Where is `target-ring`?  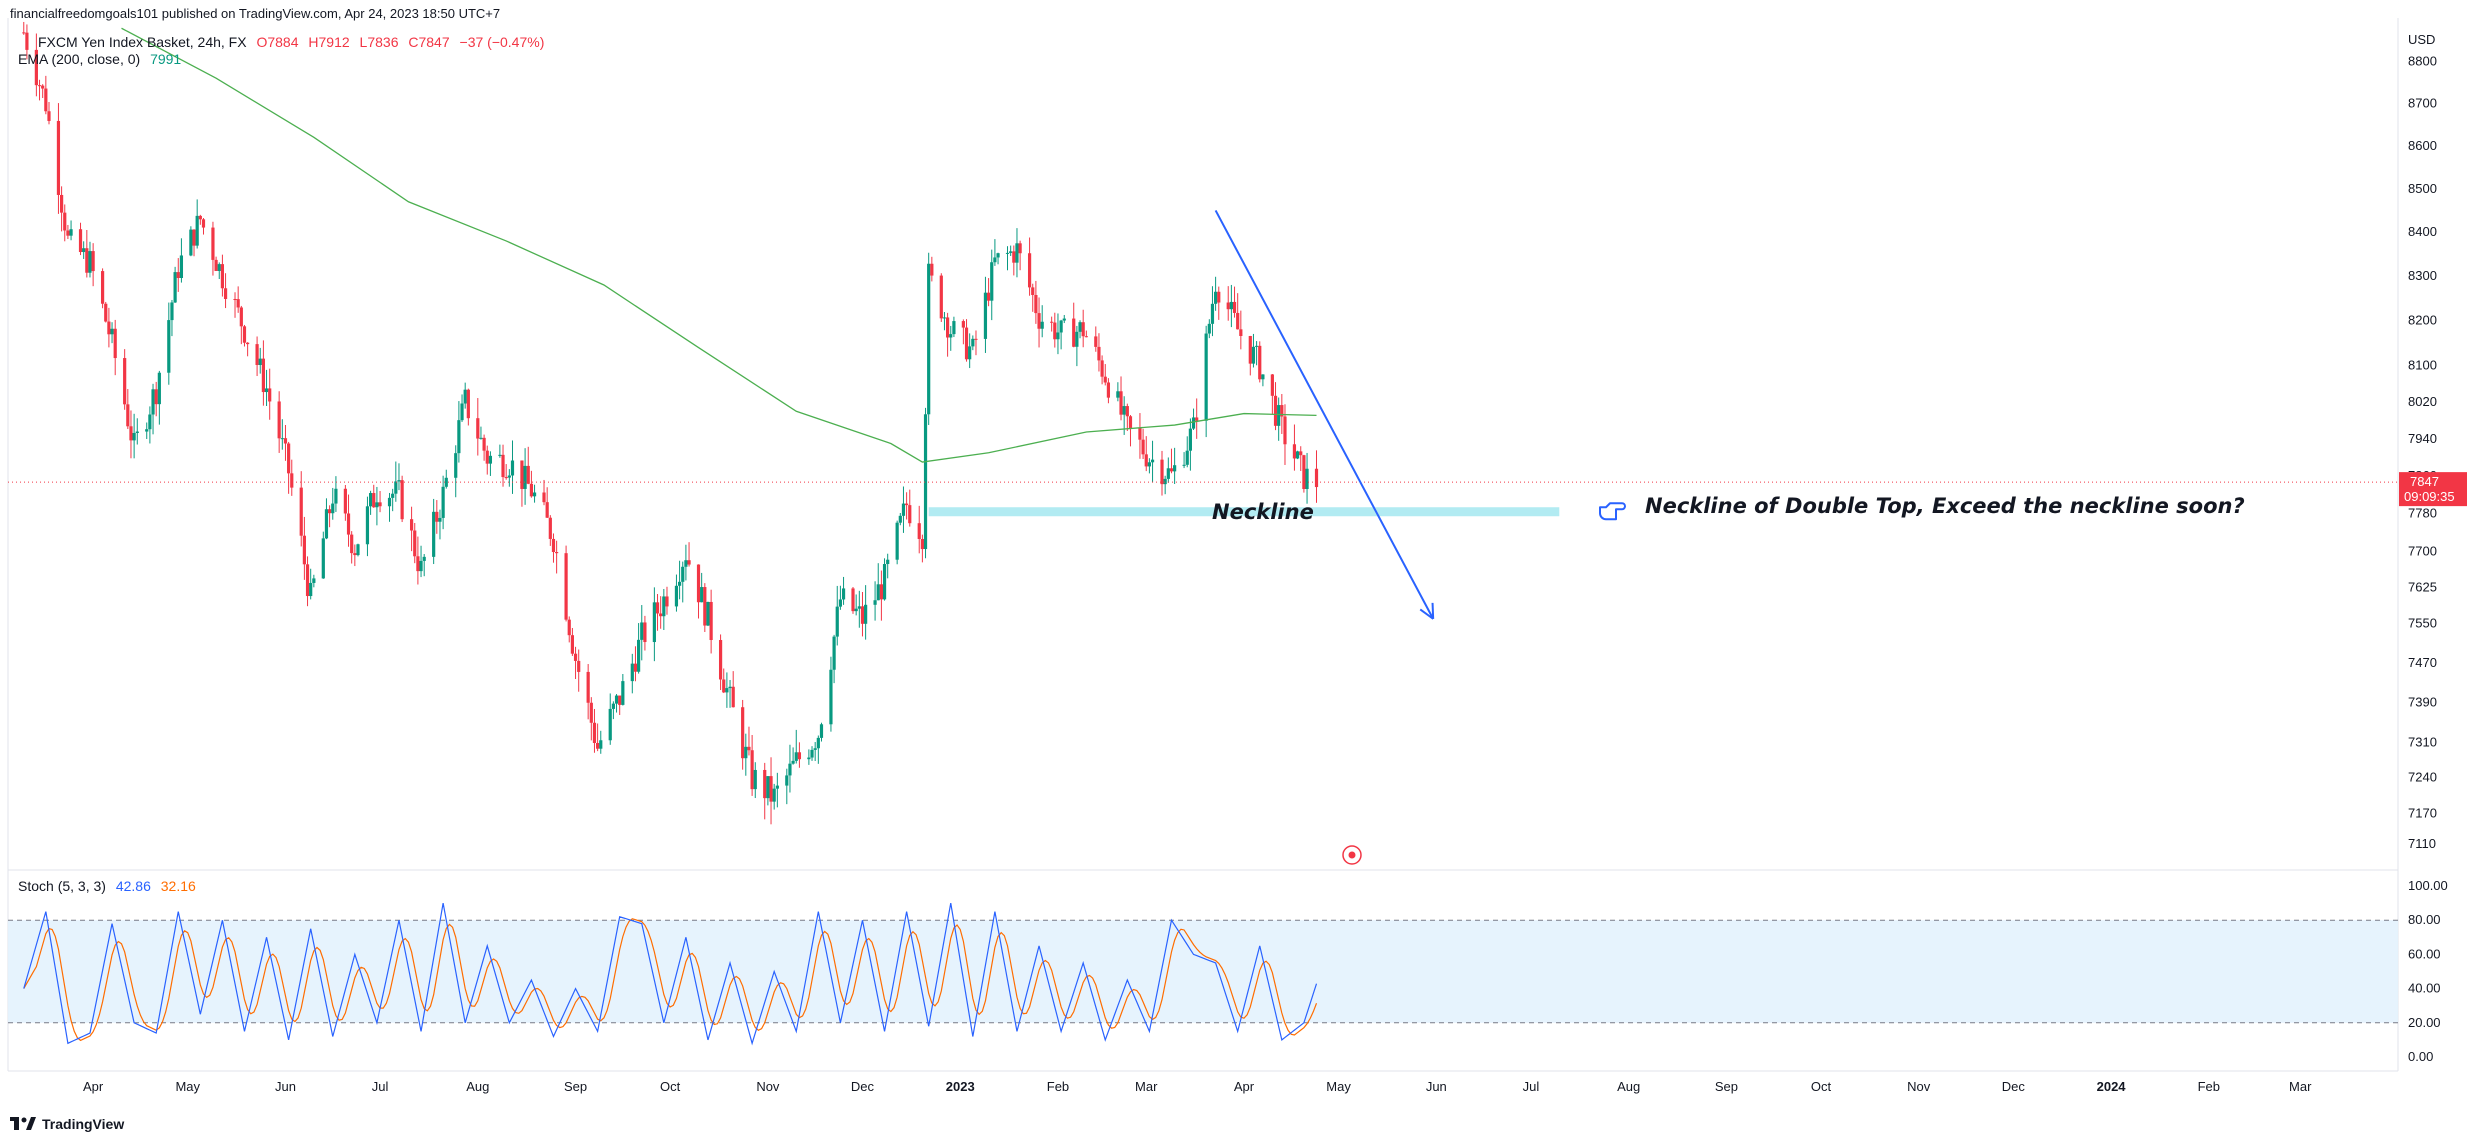
target-ring is located at coordinates (1352, 855).